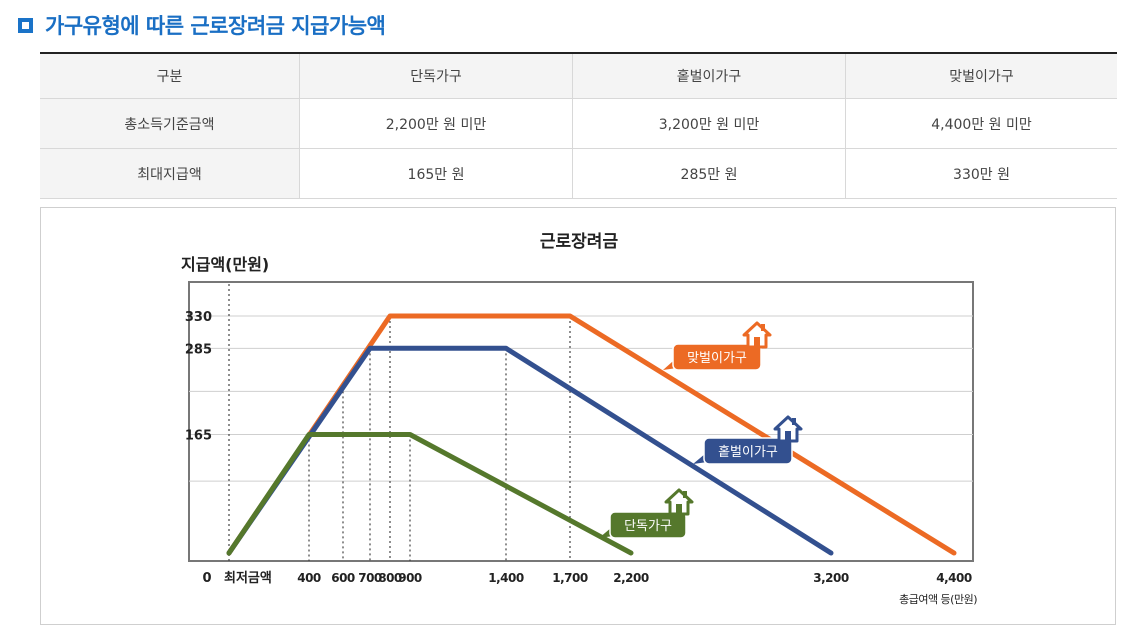 This screenshot has height=641, width=1132. I want to click on table-header-cell: 단독가구, so click(436, 75).